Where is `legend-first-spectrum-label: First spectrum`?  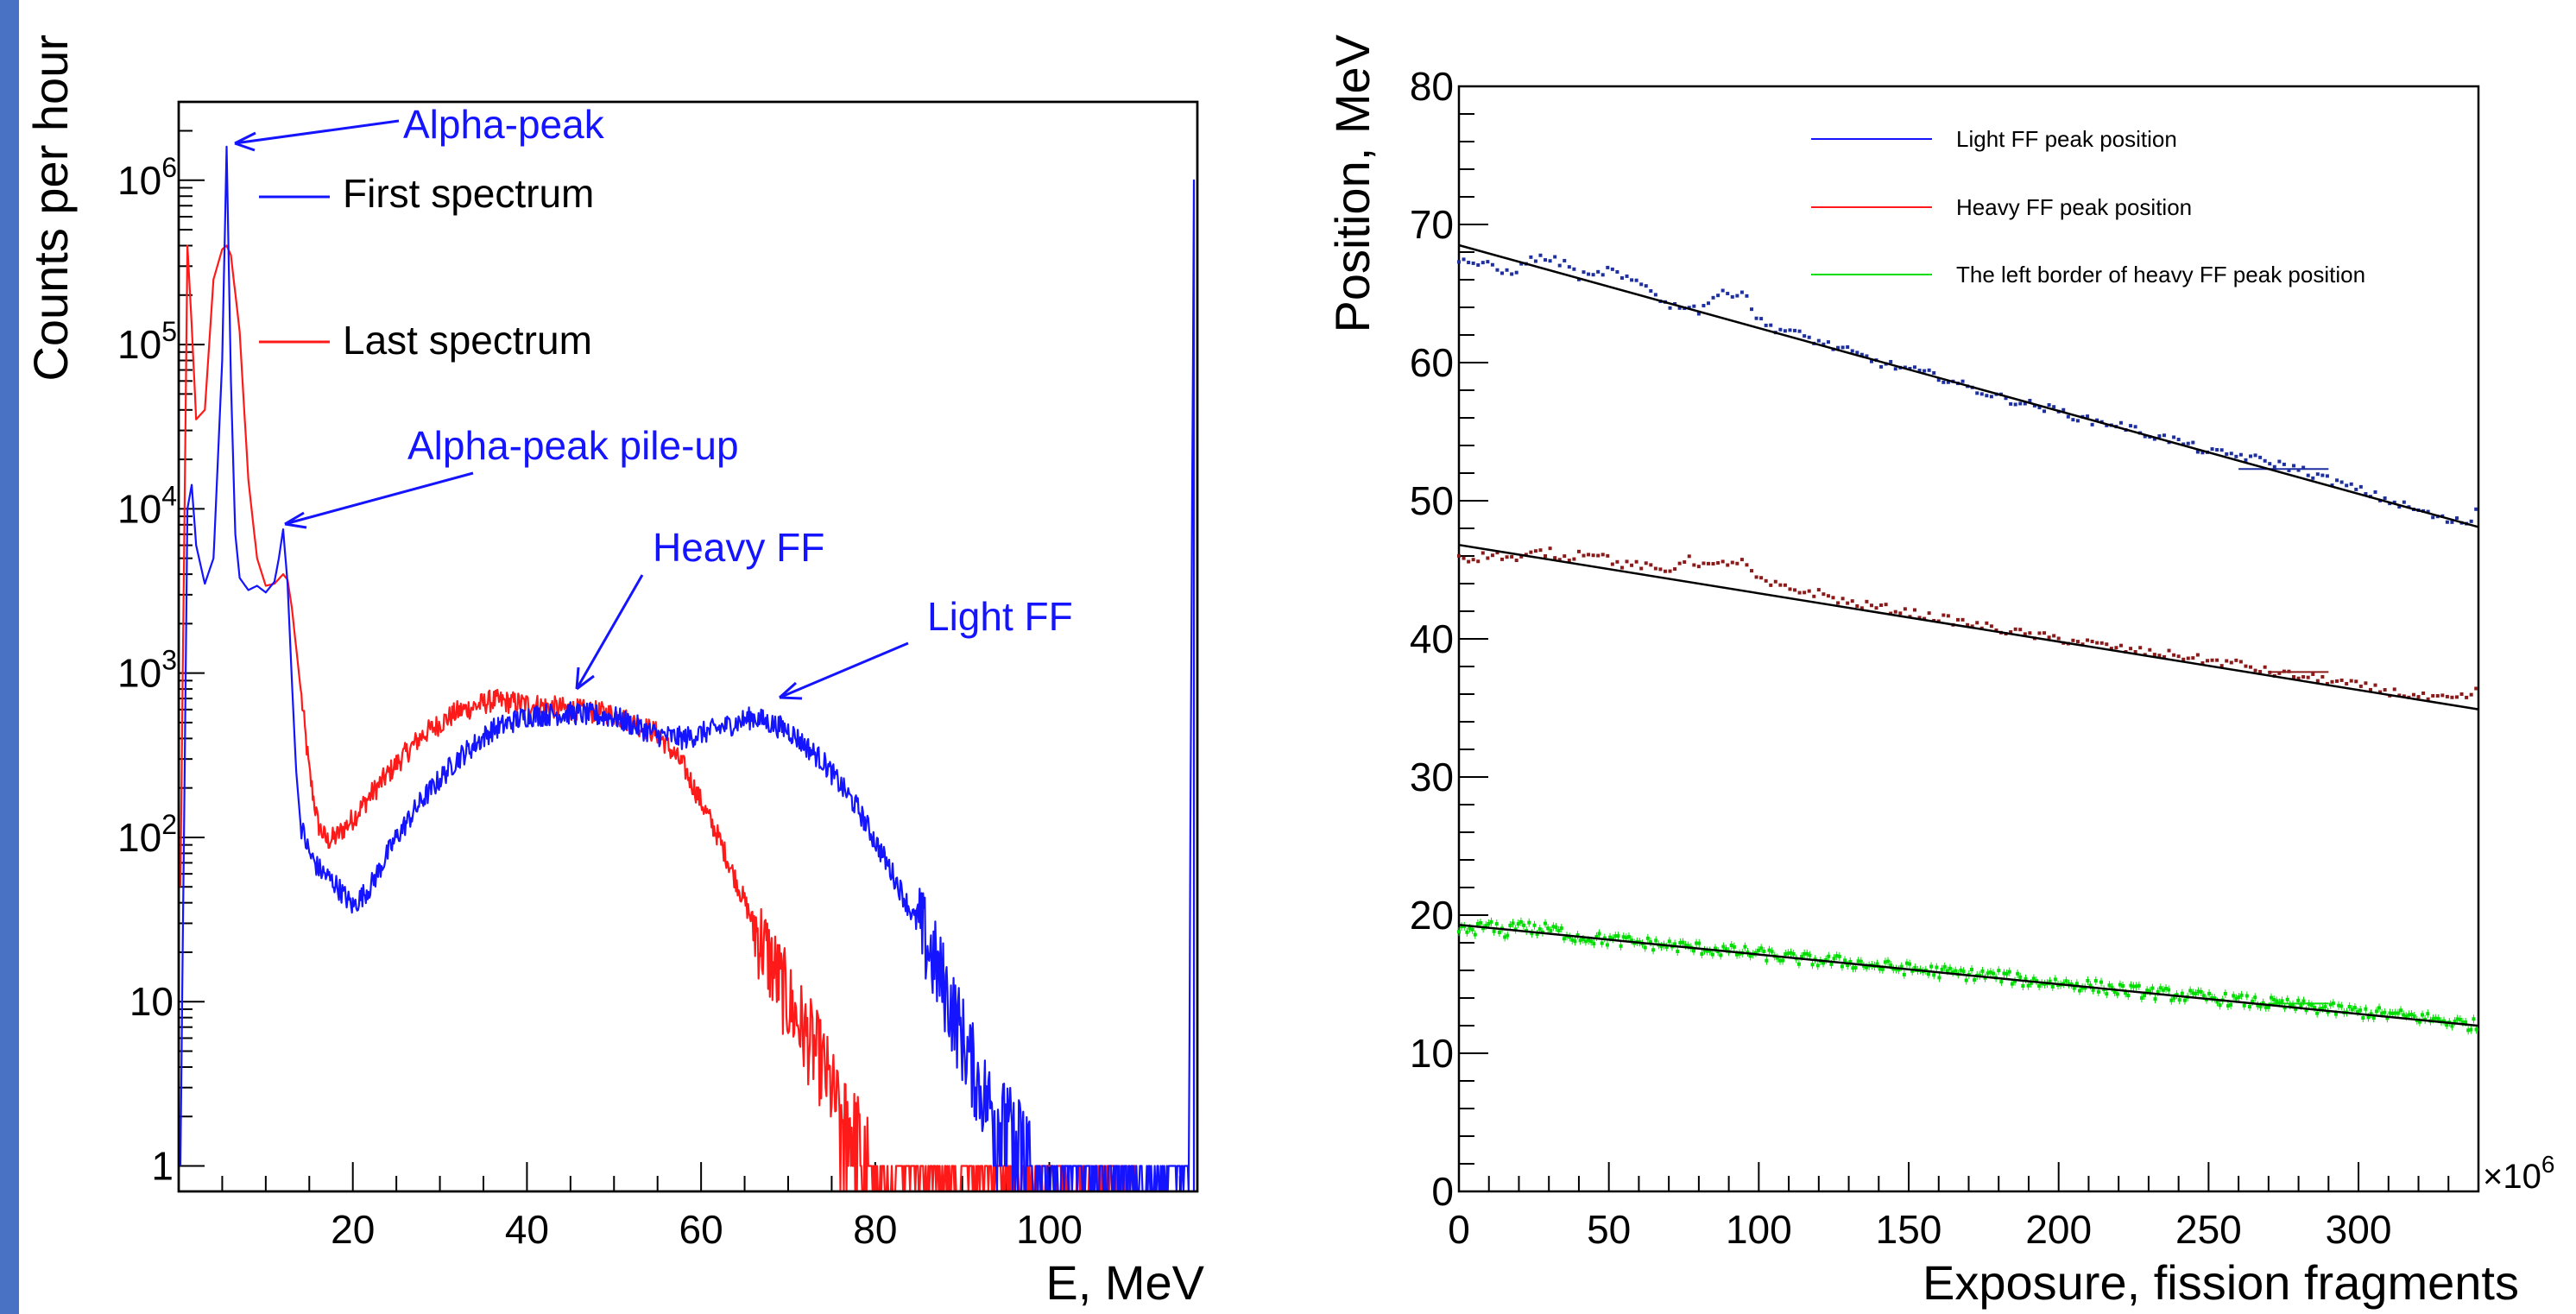
legend-first-spectrum-label: First spectrum is located at coordinates (468, 193).